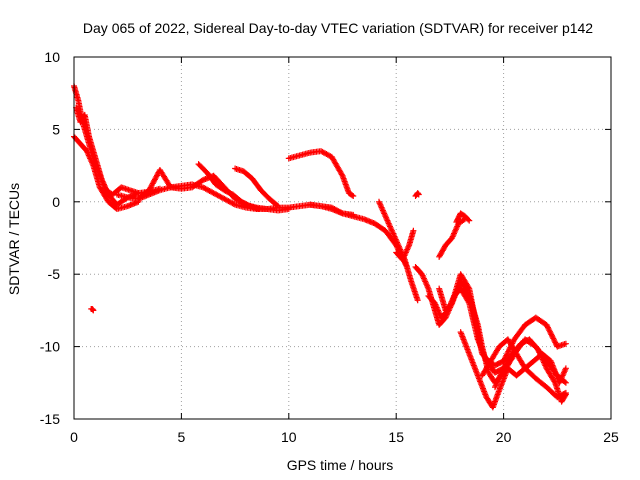 Image resolution: width=640 pixels, height=480 pixels. Describe the element at coordinates (74, 437) in the screenshot. I see `x-tick-label: 0` at that location.